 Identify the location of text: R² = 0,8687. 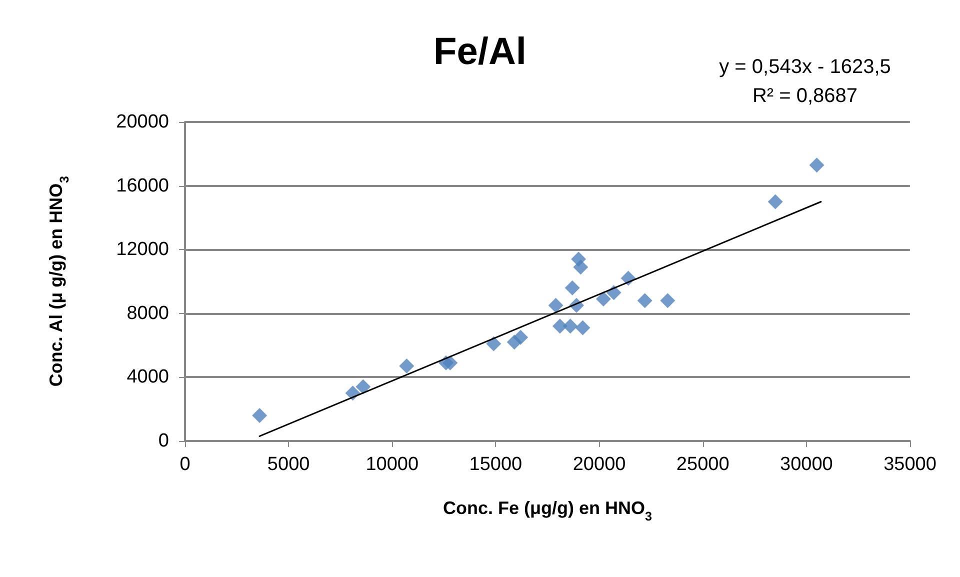
(805, 96).